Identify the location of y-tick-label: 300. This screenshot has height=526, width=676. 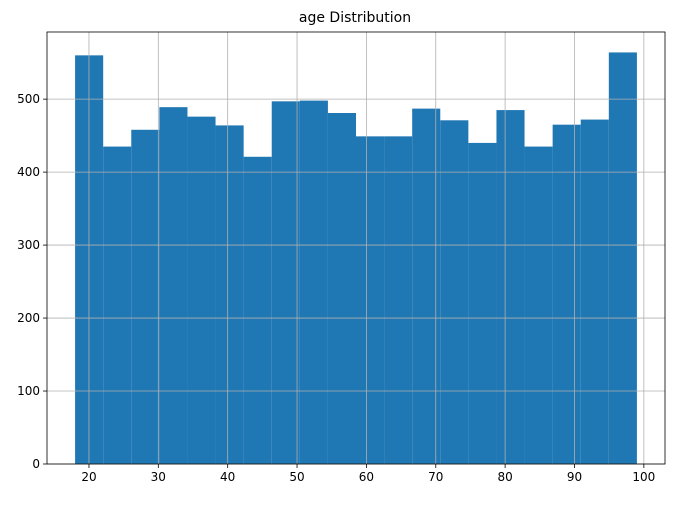
(28, 245).